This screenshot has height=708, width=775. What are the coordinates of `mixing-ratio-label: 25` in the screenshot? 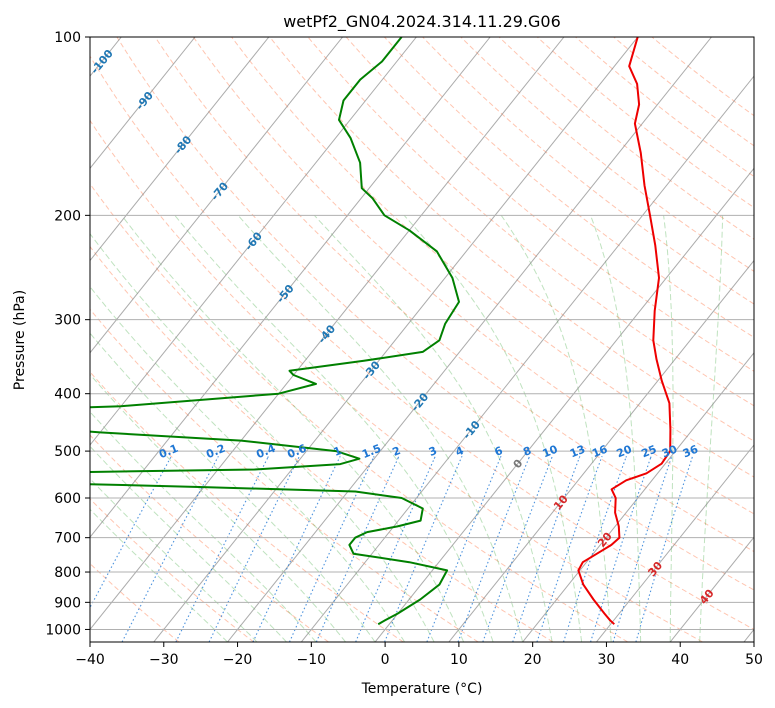 It's located at (648, 452).